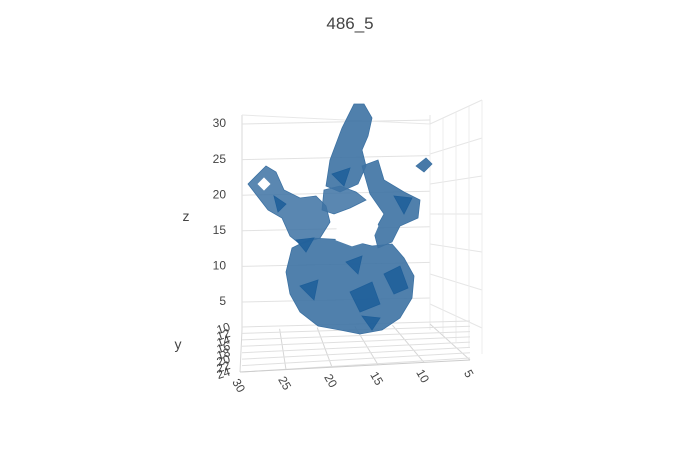 The height and width of the screenshot is (450, 700). Describe the element at coordinates (220, 123) in the screenshot. I see `z-tick-label: 30` at that location.